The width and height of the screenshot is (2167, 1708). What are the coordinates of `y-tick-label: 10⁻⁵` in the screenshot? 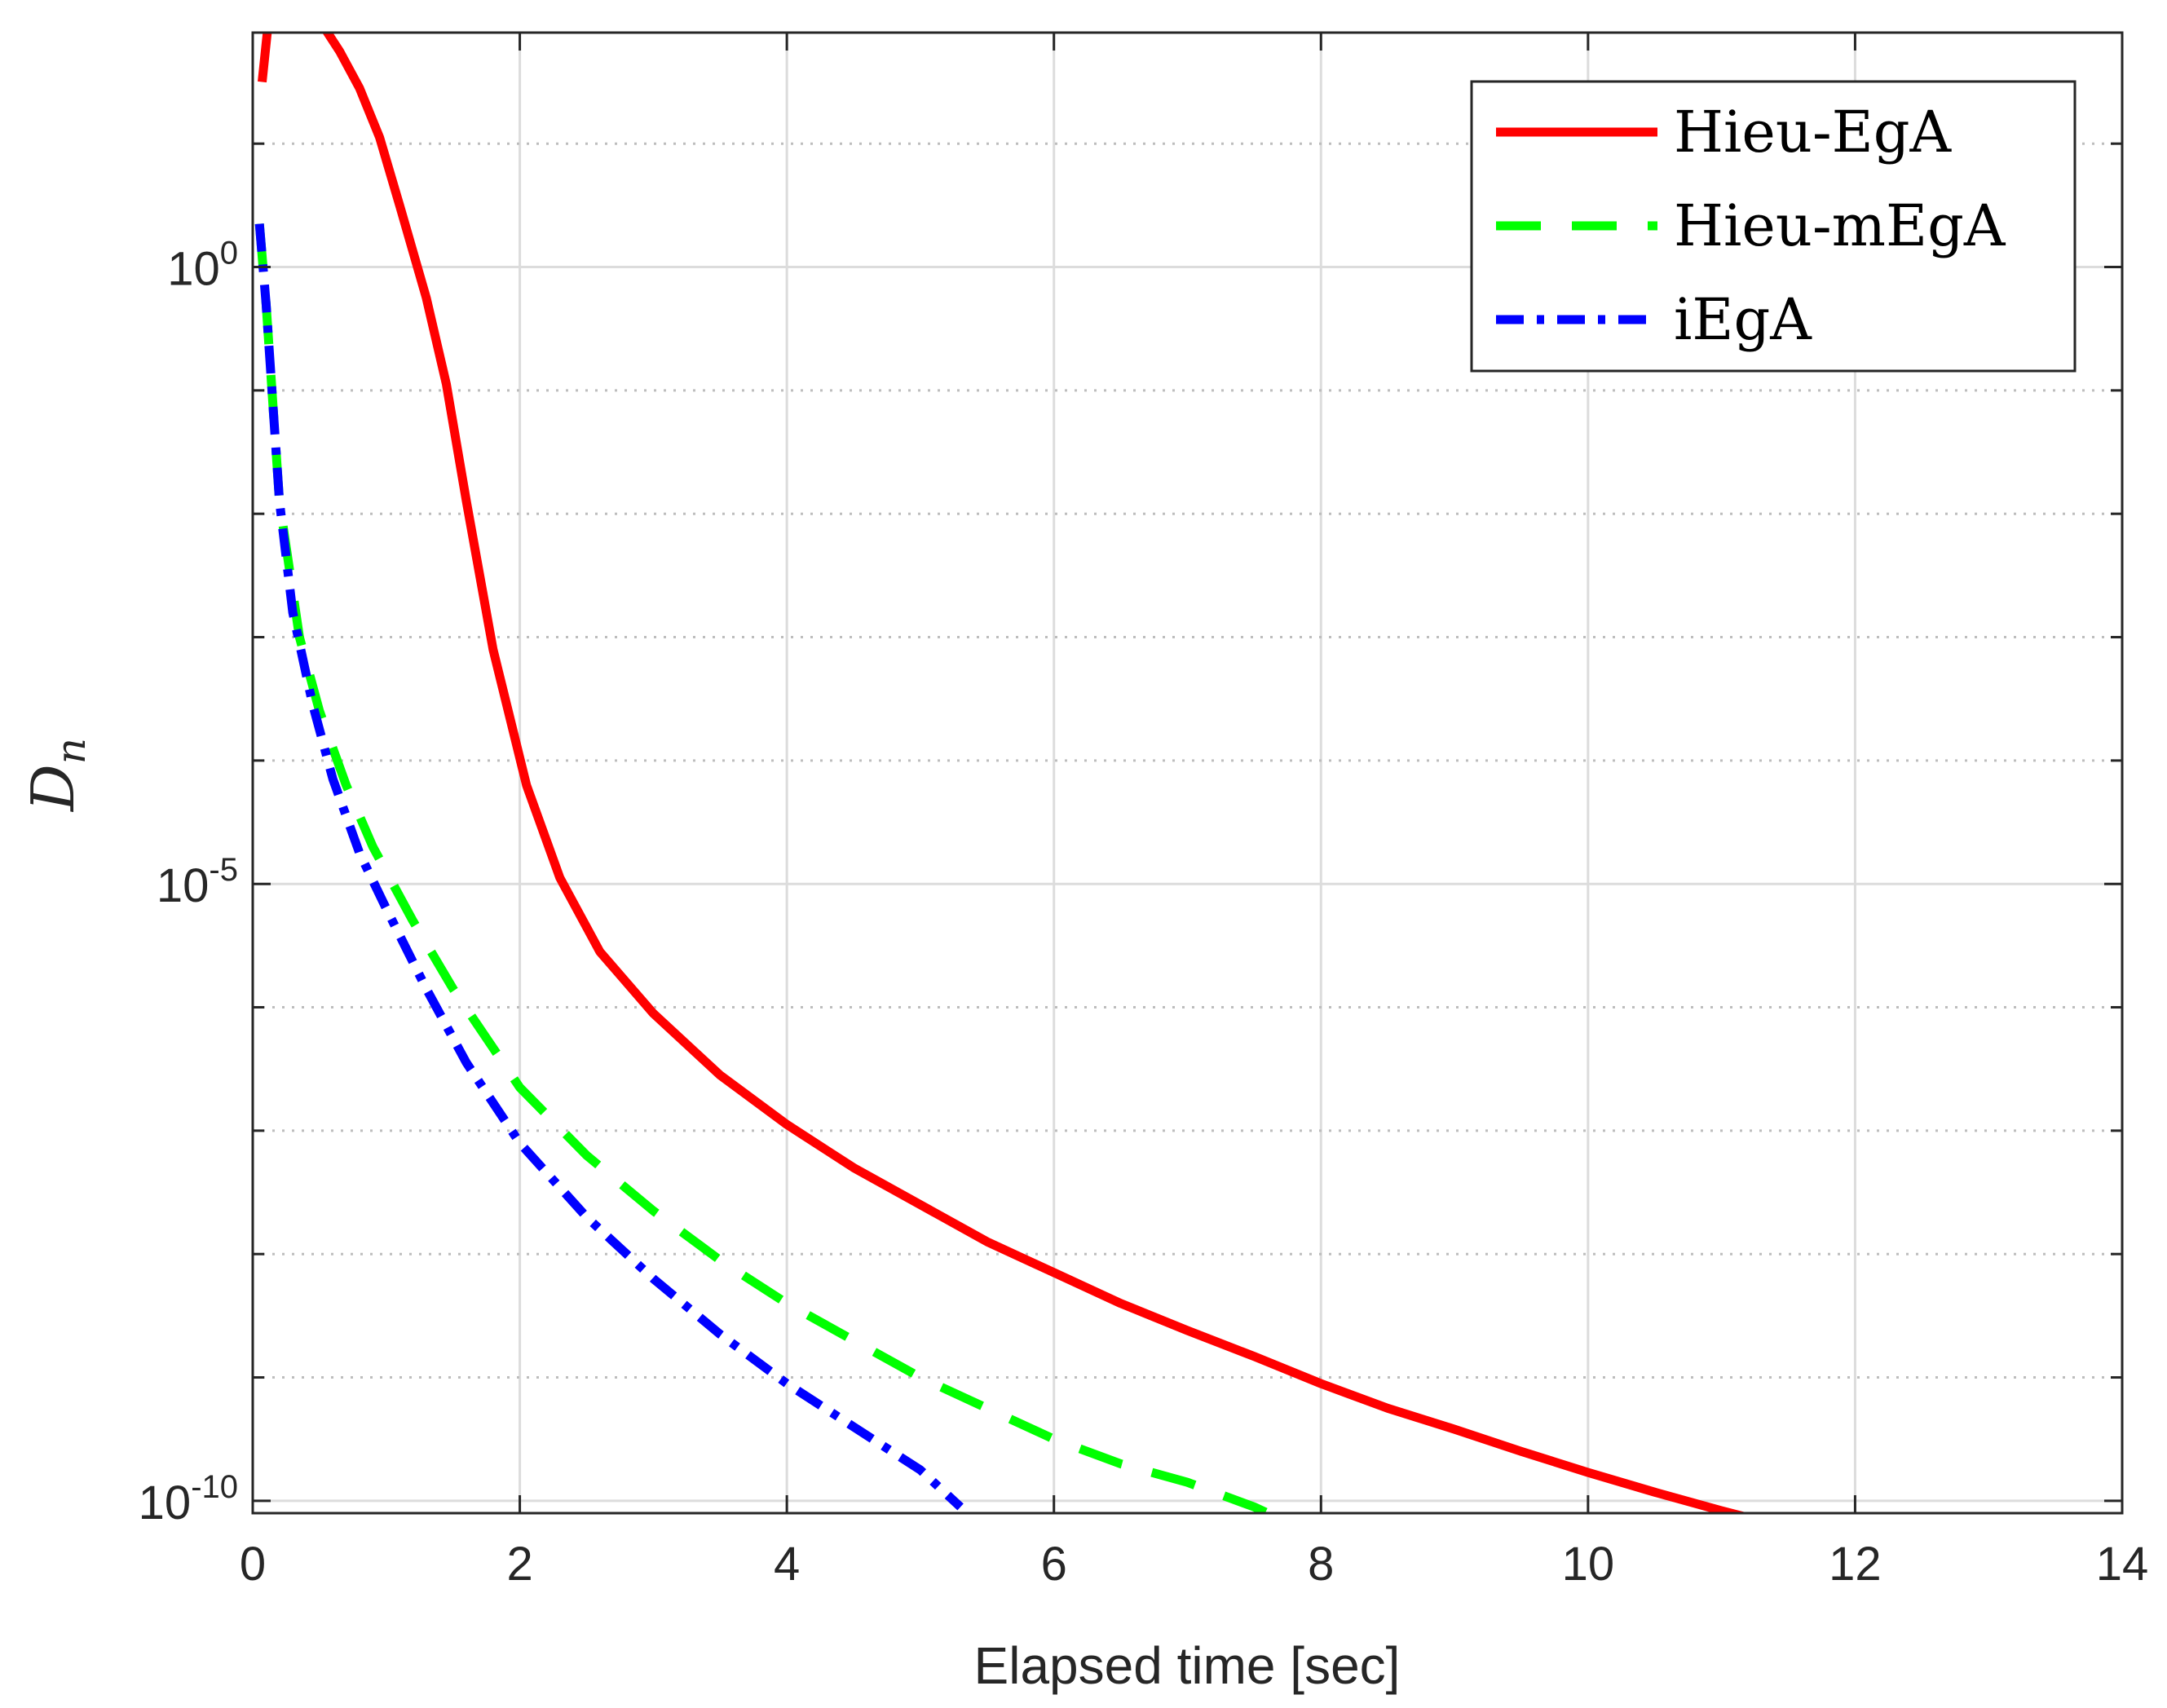 It's located at (197, 882).